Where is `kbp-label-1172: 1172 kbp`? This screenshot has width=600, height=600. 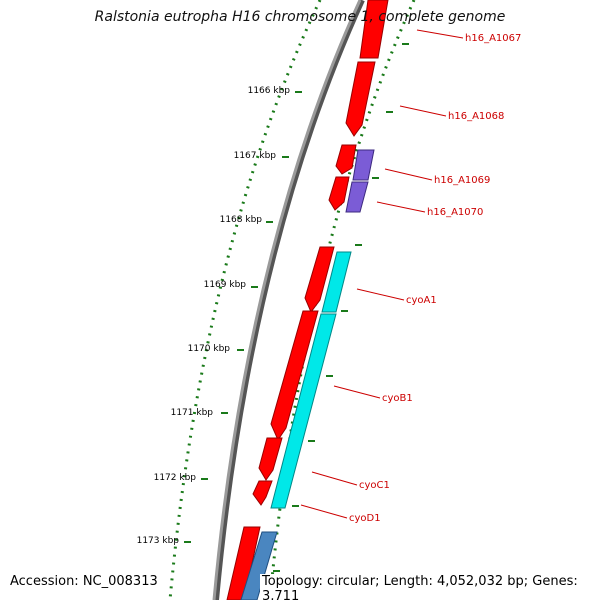 kbp-label-1172: 1172 kbp is located at coordinates (175, 478).